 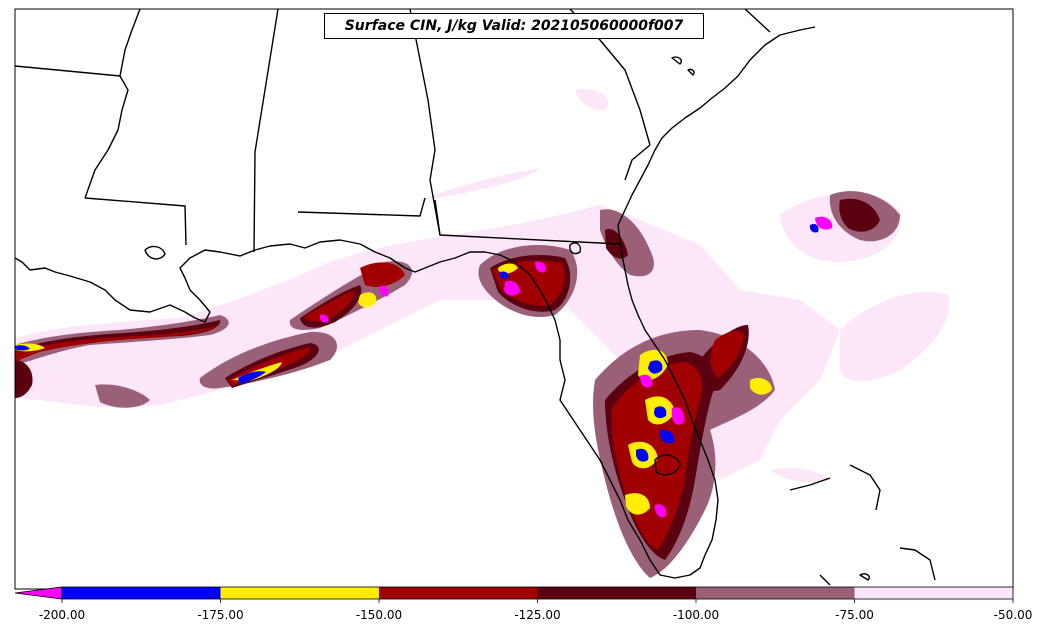 I want to click on colorbar-tick-label: -125.00, so click(x=537, y=615).